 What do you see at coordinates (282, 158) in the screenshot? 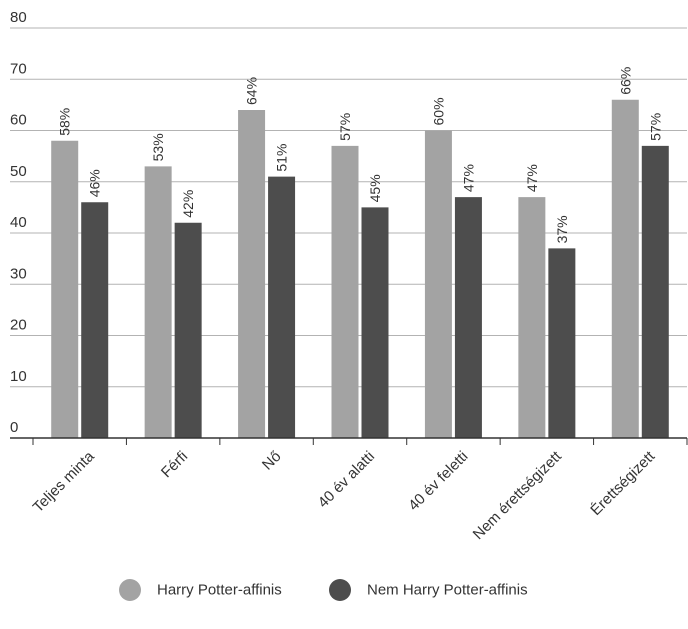
I see `data-label: 51%` at bounding box center [282, 158].